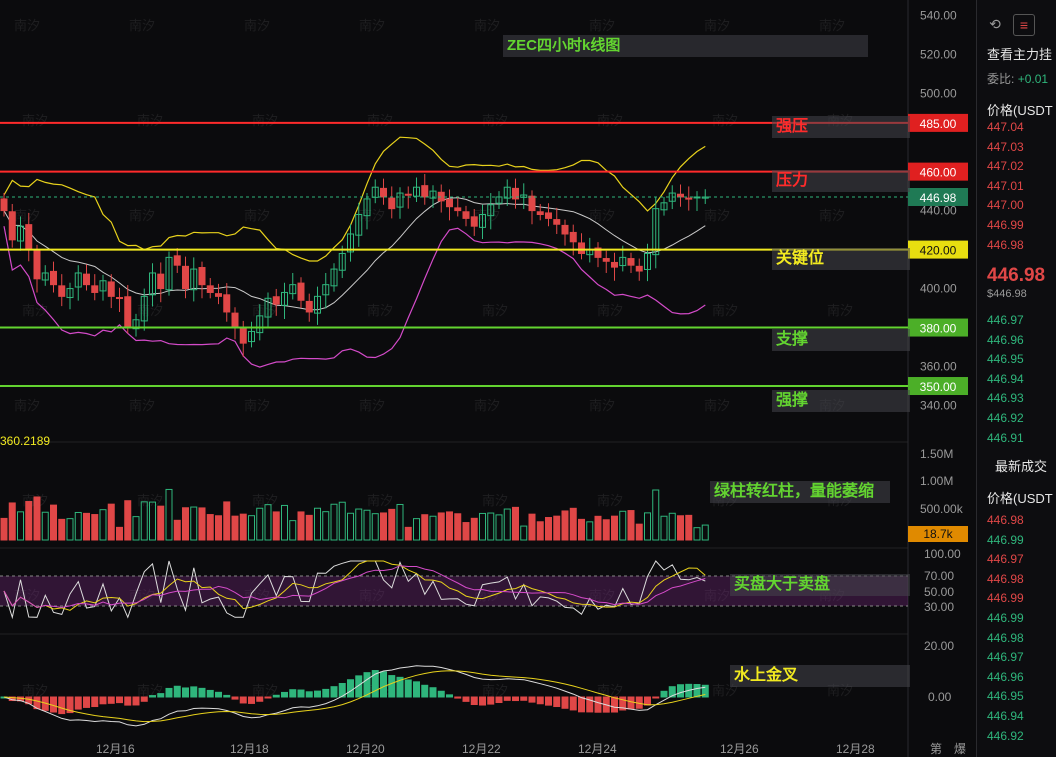 Image resolution: width=1056 pixels, height=757 pixels. Describe the element at coordinates (938, 534) in the screenshot. I see `volume-badge` at that location.